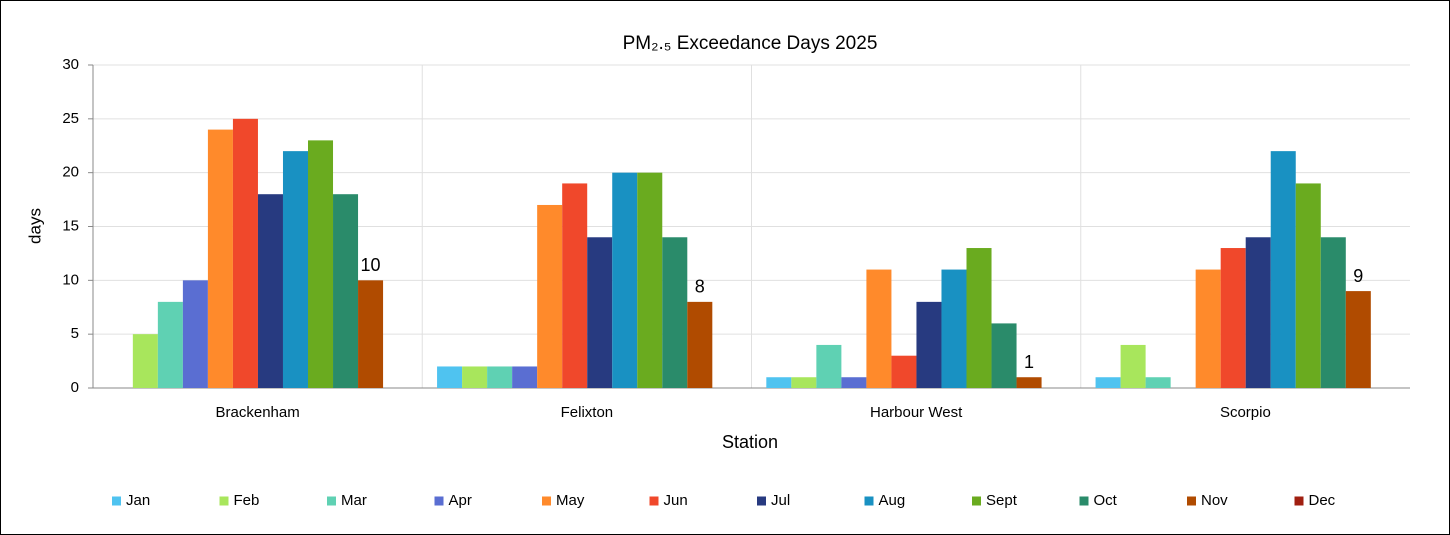 The image size is (1450, 535). Describe the element at coordinates (75, 333) in the screenshot. I see `y-tick-label: 5` at that location.